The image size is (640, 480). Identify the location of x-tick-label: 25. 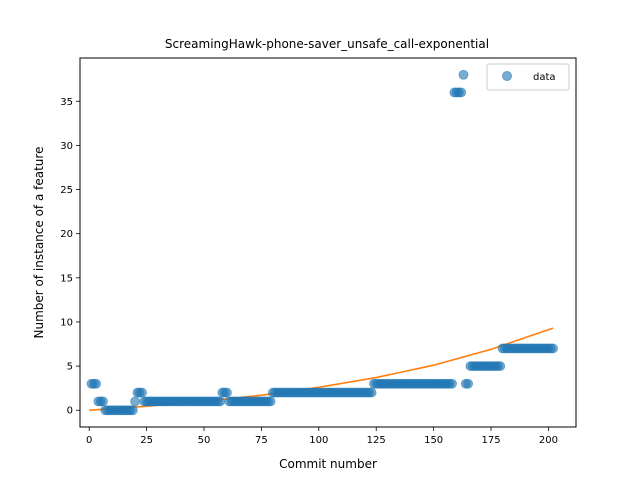
(146, 440).